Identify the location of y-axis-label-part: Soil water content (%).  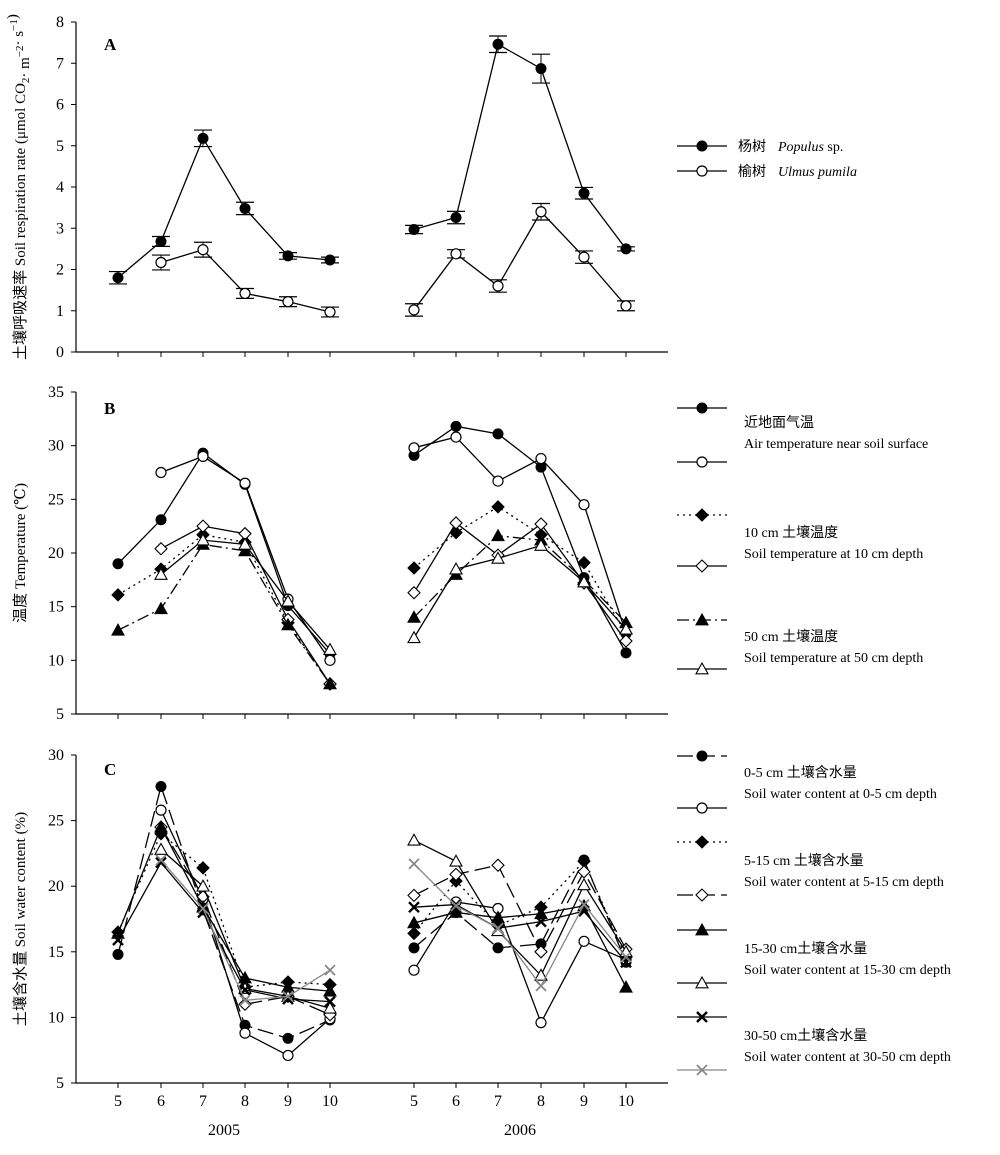
(21, 879).